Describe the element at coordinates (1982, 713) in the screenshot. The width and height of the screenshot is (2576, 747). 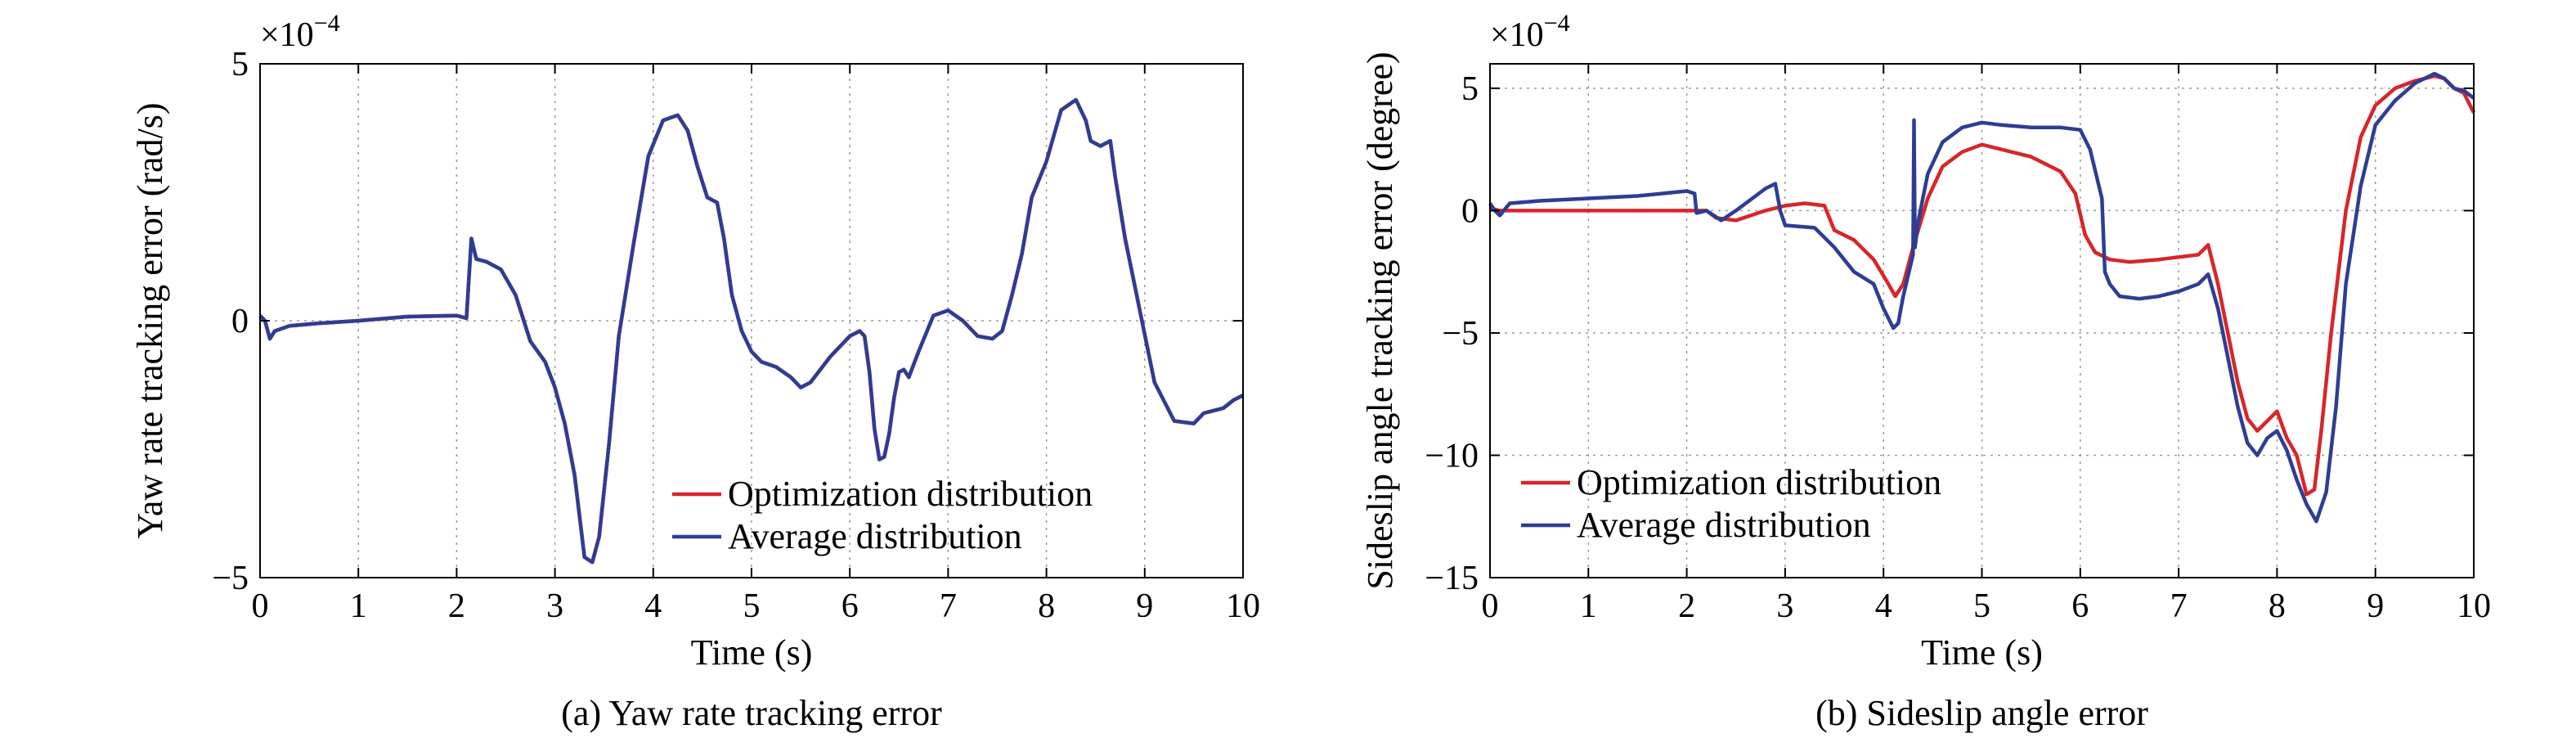
I see `chart-caption: (b) Sideslip angle error` at that location.